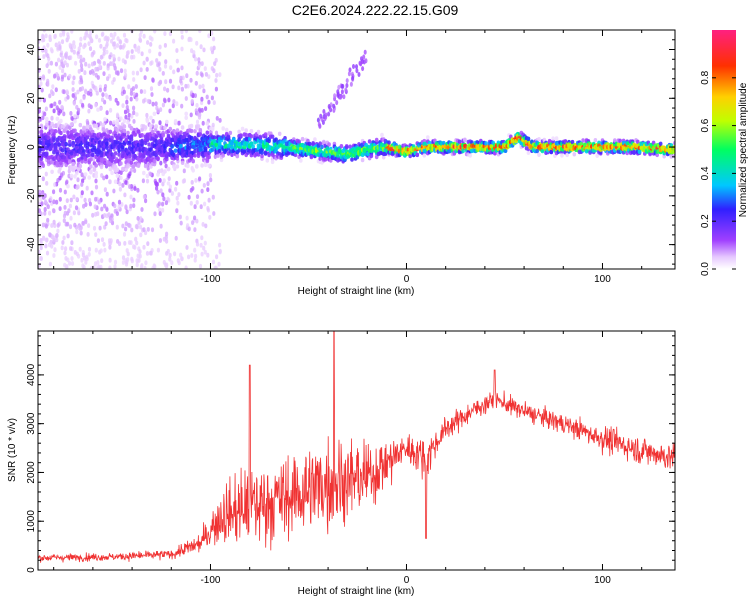 Image resolution: width=750 pixels, height=600 pixels. What do you see at coordinates (705, 221) in the screenshot?
I see `colorbar-tick-label: 0.2` at bounding box center [705, 221].